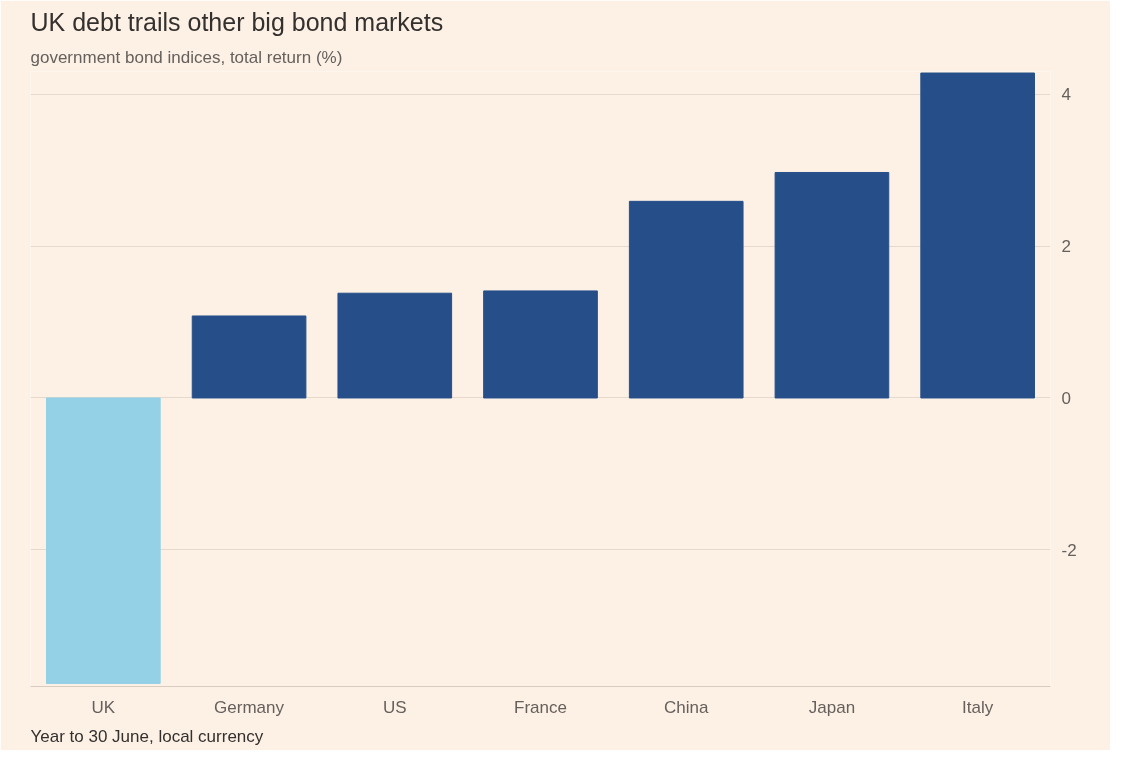  Describe the element at coordinates (1066, 398) in the screenshot. I see `y-tick-label: 0` at that location.